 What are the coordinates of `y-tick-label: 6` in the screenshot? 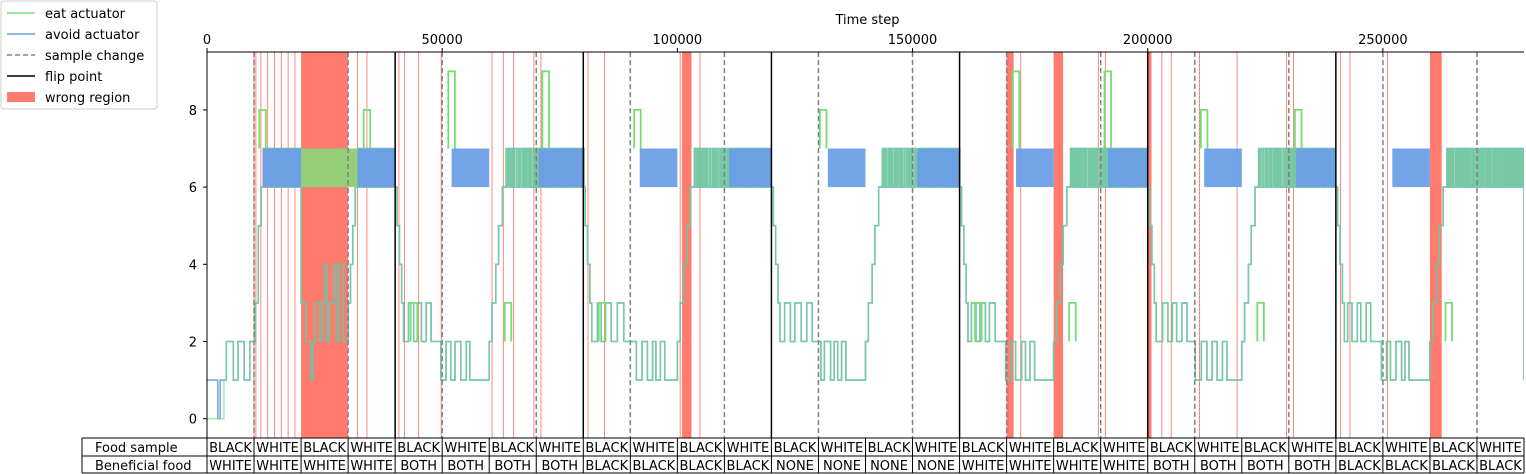 It's located at (193, 188).